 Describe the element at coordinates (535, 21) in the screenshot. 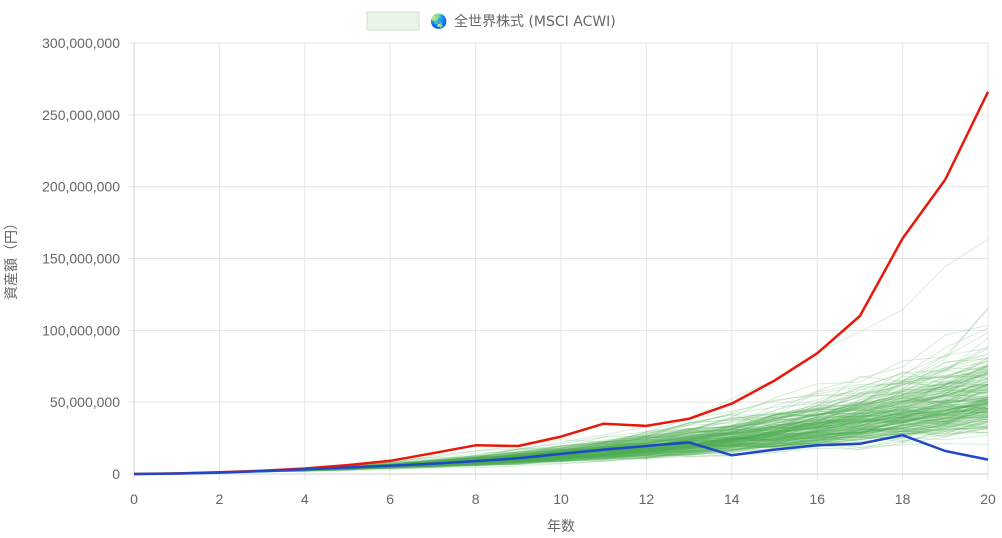

I see `legend-label: 全世界株式 (MSCI ACWI)` at that location.